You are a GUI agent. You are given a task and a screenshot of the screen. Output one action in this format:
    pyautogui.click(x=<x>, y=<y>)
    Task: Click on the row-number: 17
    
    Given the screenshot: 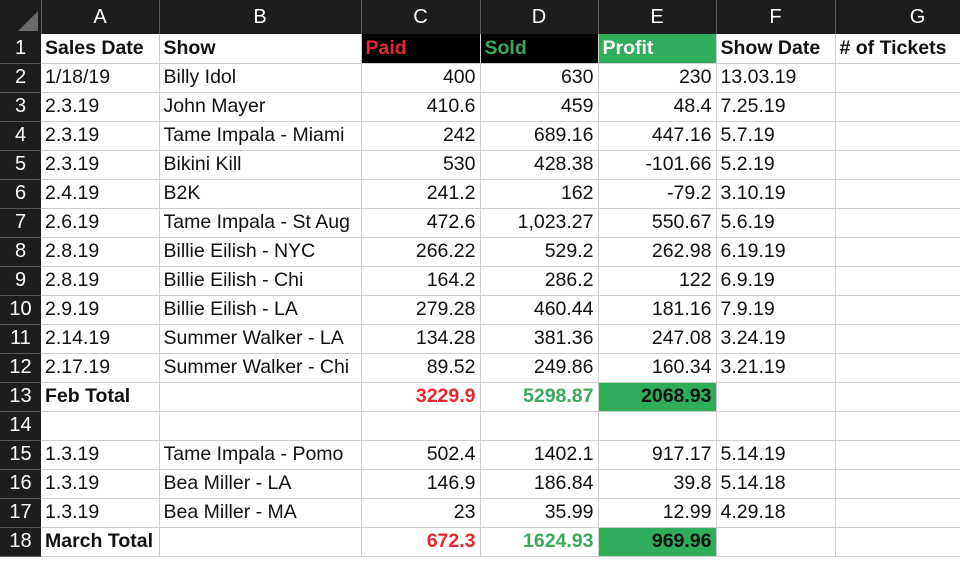 What is the action you would take?
    pyautogui.click(x=20, y=513)
    